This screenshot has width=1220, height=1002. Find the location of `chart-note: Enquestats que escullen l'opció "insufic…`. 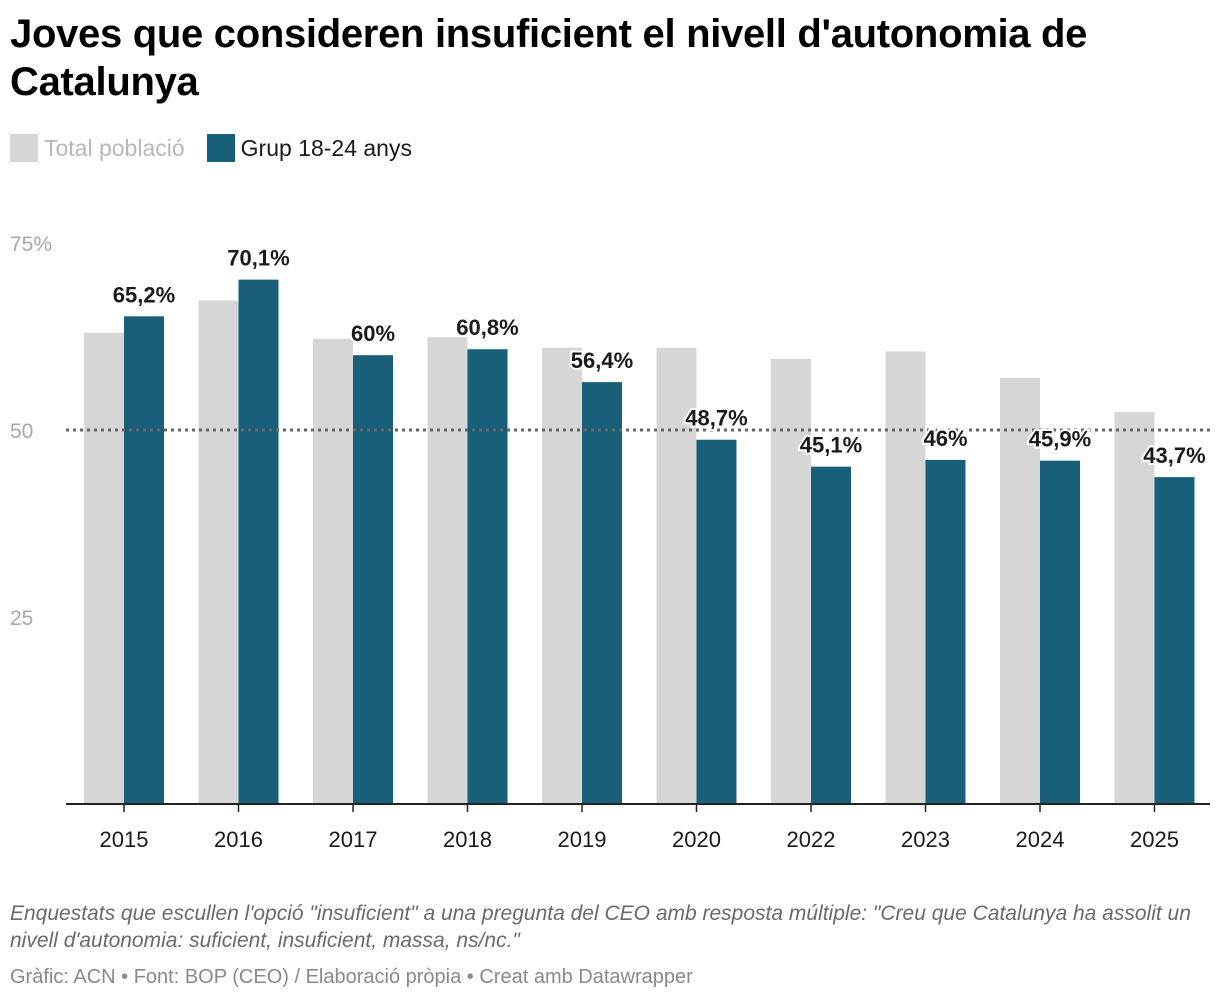

chart-note: Enquestats que escullen l'opció "insufic… is located at coordinates (600, 927).